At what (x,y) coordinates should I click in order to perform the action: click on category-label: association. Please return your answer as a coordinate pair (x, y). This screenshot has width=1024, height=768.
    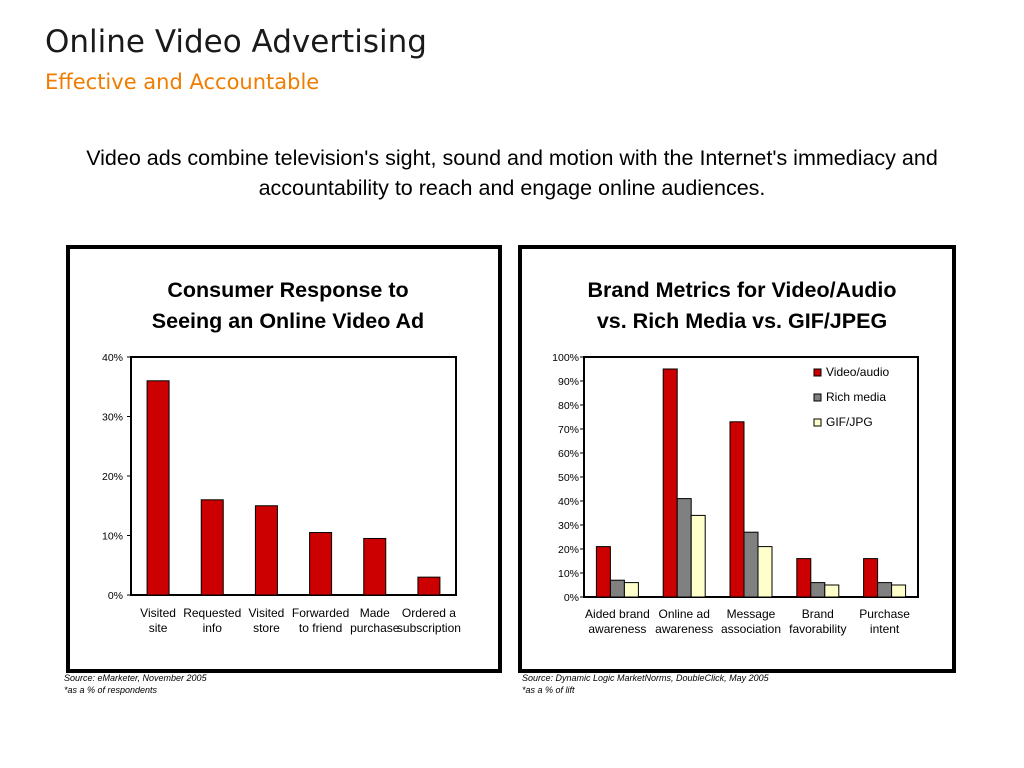
    Looking at the image, I should click on (751, 629).